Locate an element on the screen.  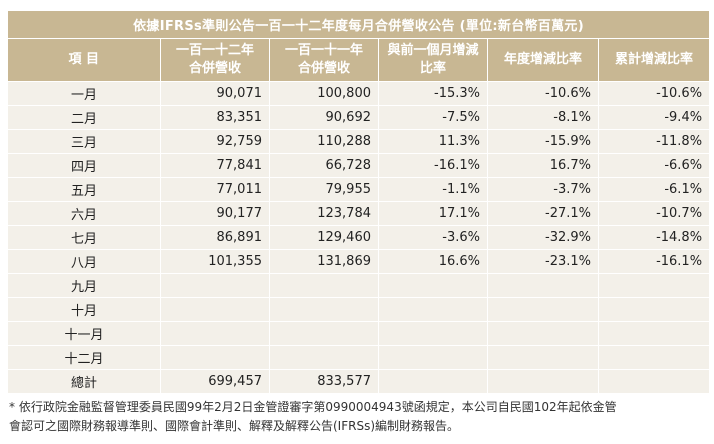
cell-revenue-111: 131,869 is located at coordinates (324, 261).